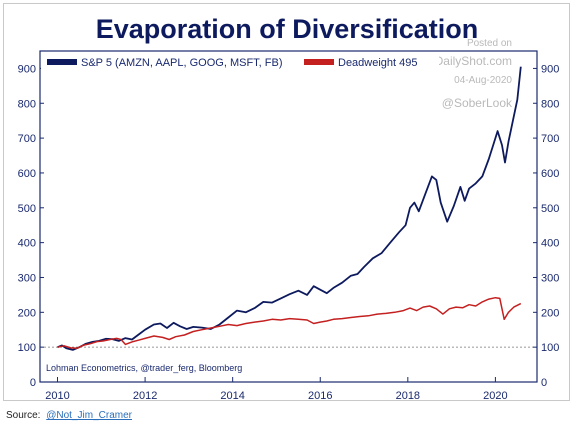  I want to click on y-tick-label-right: 500, so click(550, 209).